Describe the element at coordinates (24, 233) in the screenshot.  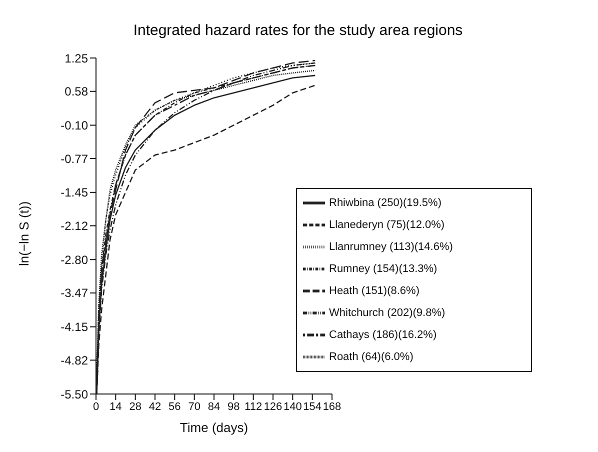
I see `y-axis-title: ln(−ln S (t))` at that location.